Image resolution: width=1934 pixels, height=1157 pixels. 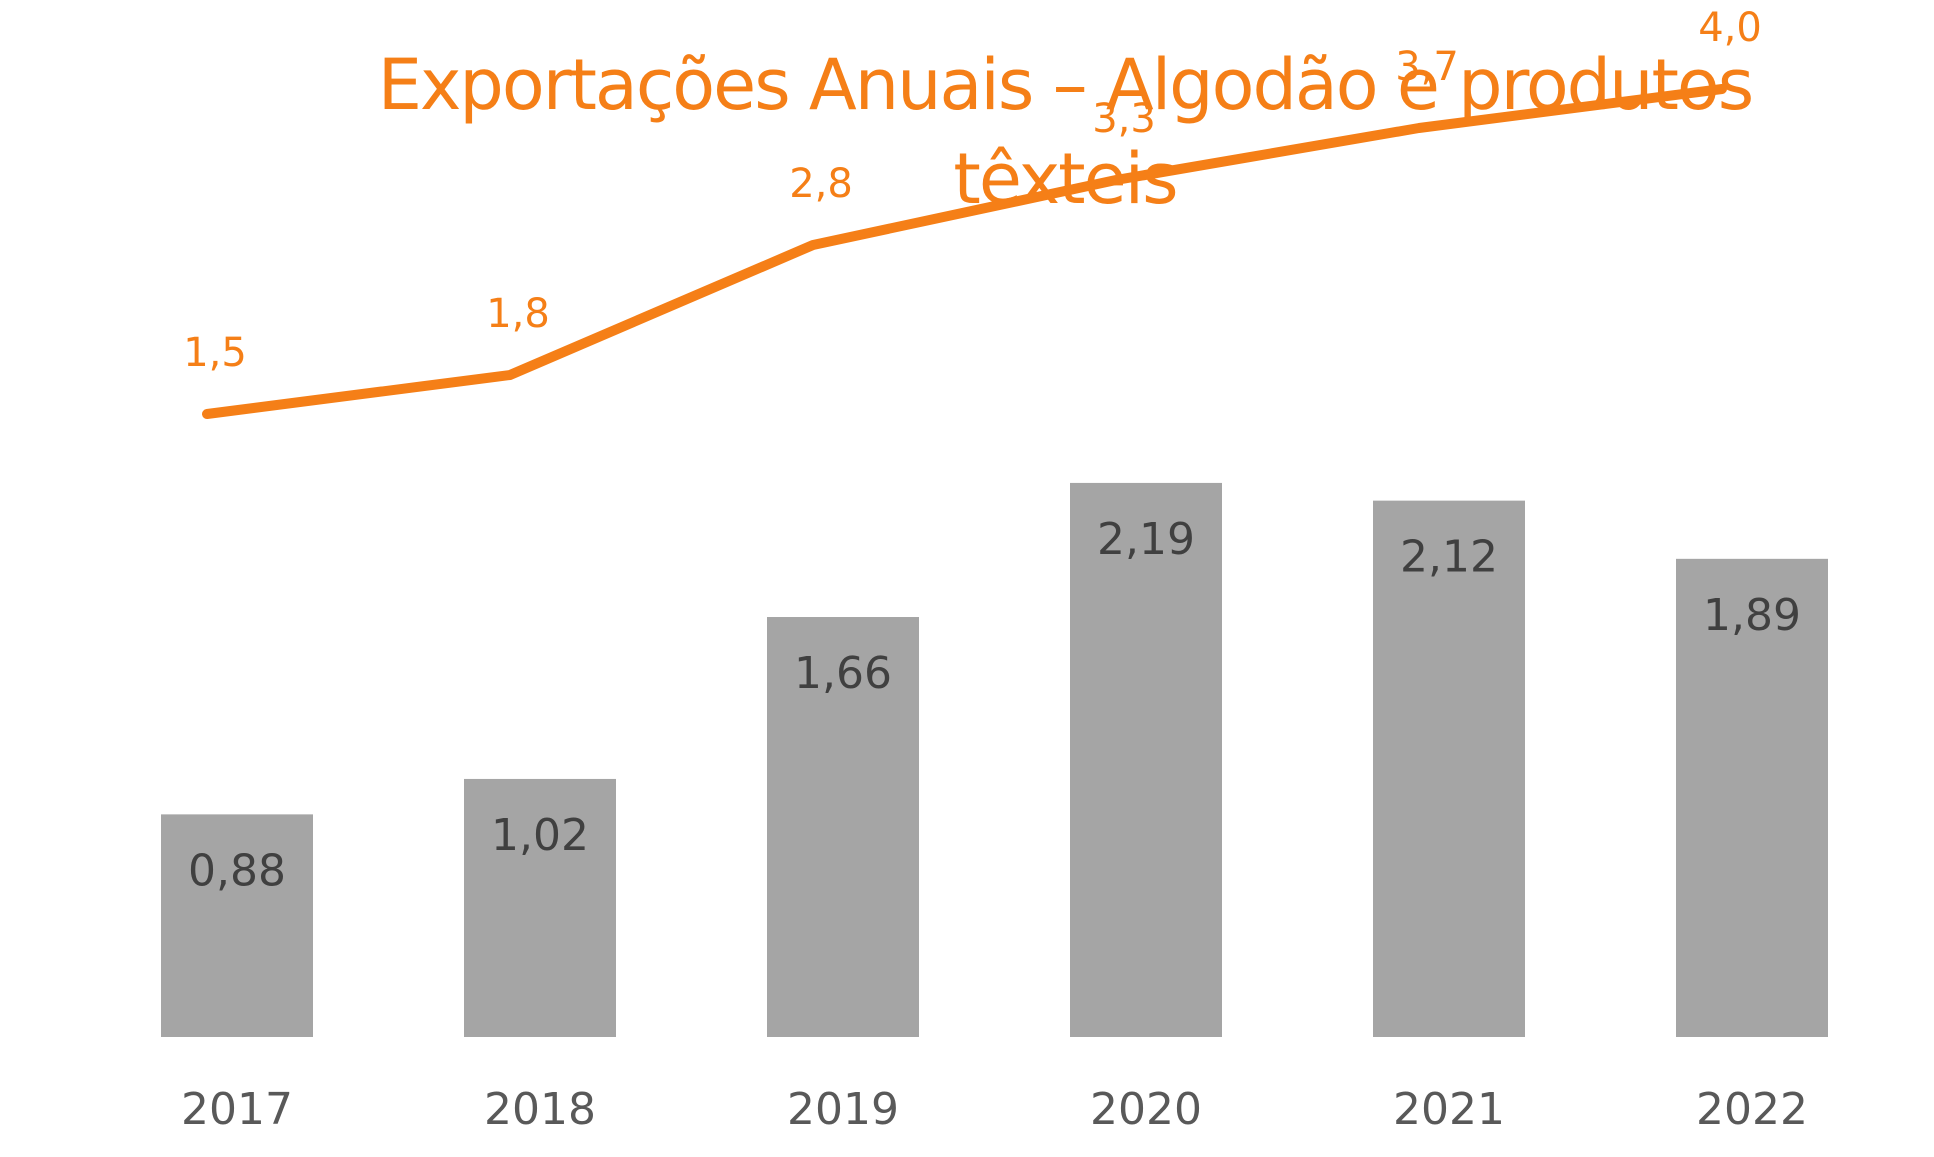 I want to click on x-tick-2019: 2019, so click(x=843, y=1109).